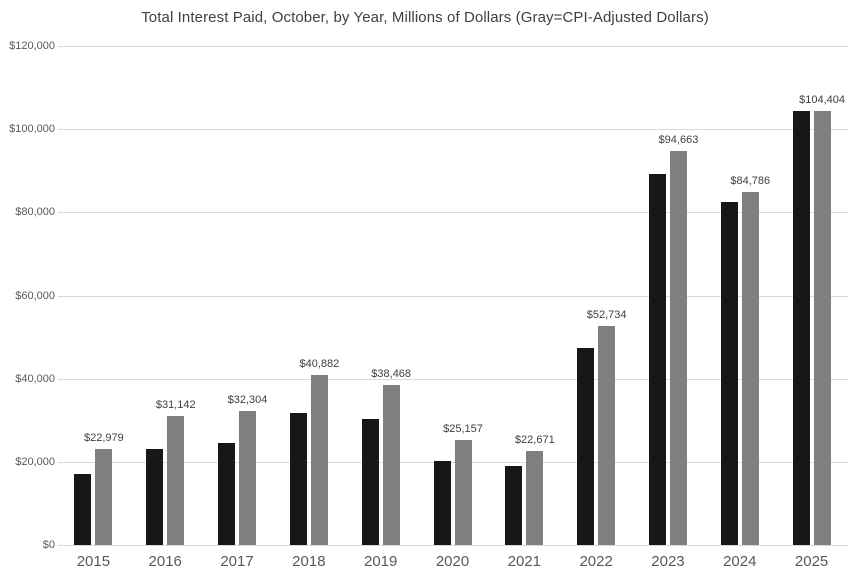 The width and height of the screenshot is (850, 578). Describe the element at coordinates (298, 478) in the screenshot. I see `bar-nominal-2018` at that location.